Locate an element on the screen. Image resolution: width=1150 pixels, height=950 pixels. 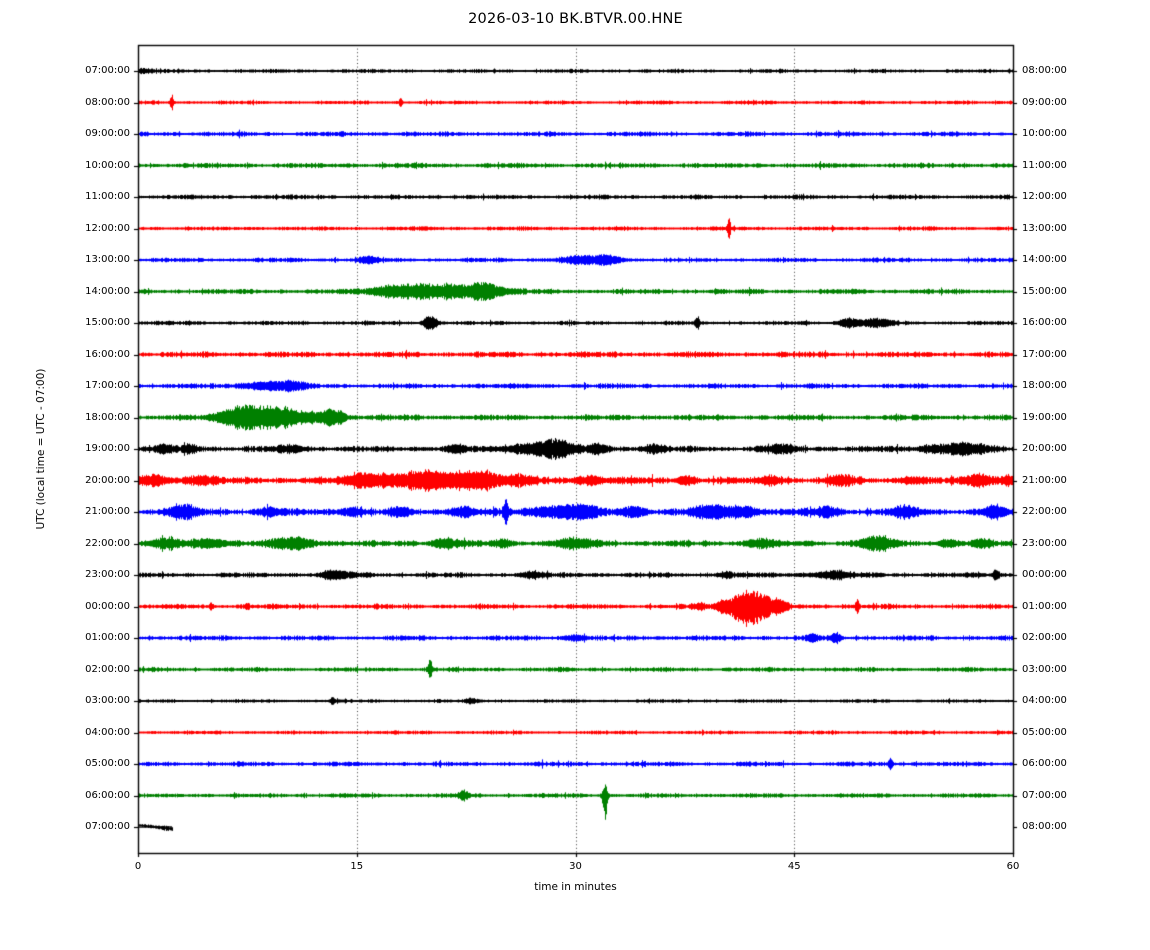
x-tick-label: 30 is located at coordinates (575, 866).